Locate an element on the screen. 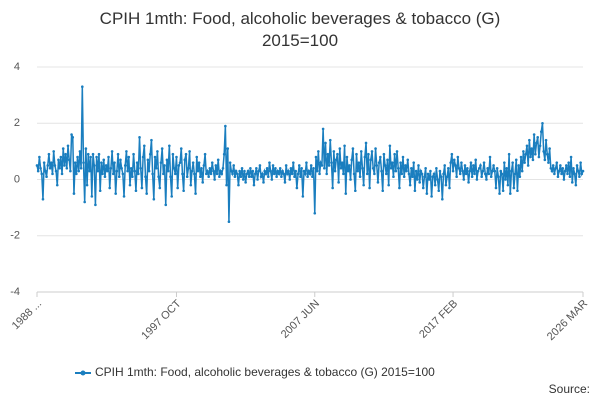 The image size is (600, 400). y-tick-label: -2 is located at coordinates (15, 236).